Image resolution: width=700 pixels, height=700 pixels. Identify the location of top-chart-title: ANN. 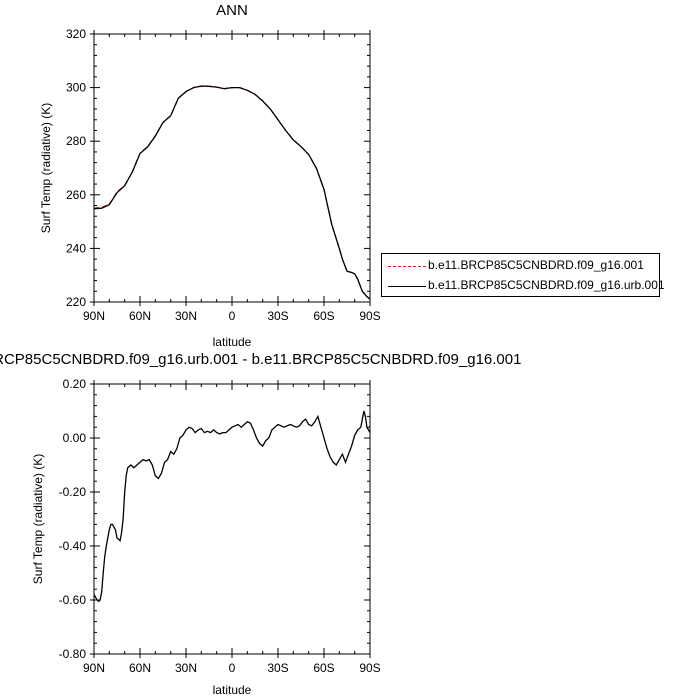
(232, 10).